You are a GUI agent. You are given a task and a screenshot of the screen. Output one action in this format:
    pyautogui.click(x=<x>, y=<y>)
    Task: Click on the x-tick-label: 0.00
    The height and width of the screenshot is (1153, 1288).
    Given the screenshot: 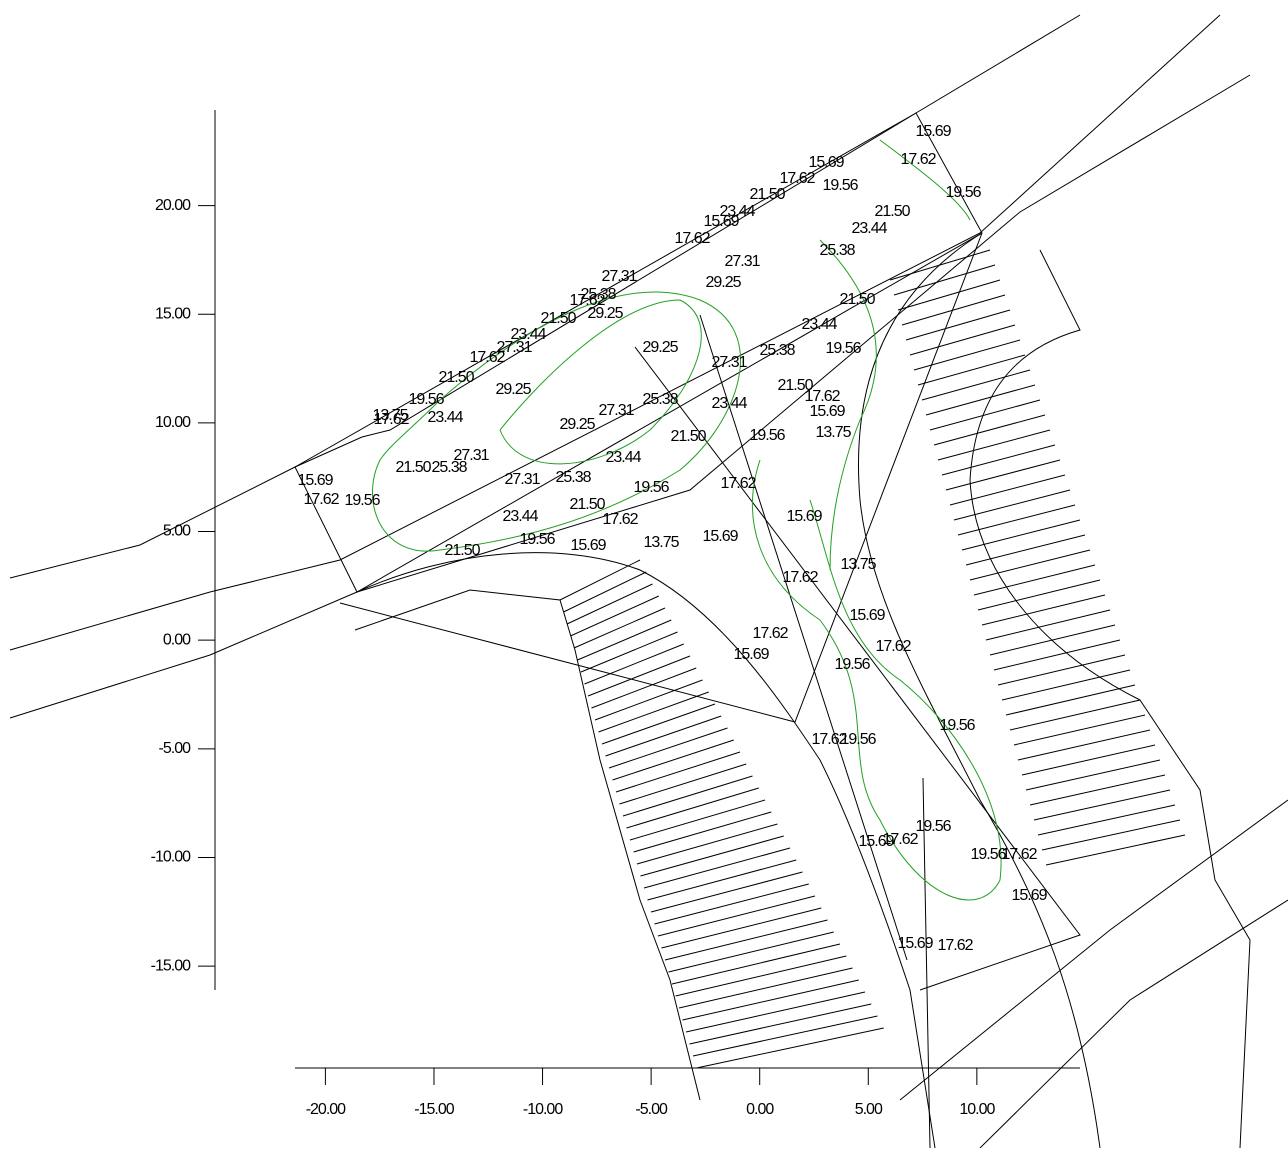 What is the action you would take?
    pyautogui.click(x=760, y=1109)
    